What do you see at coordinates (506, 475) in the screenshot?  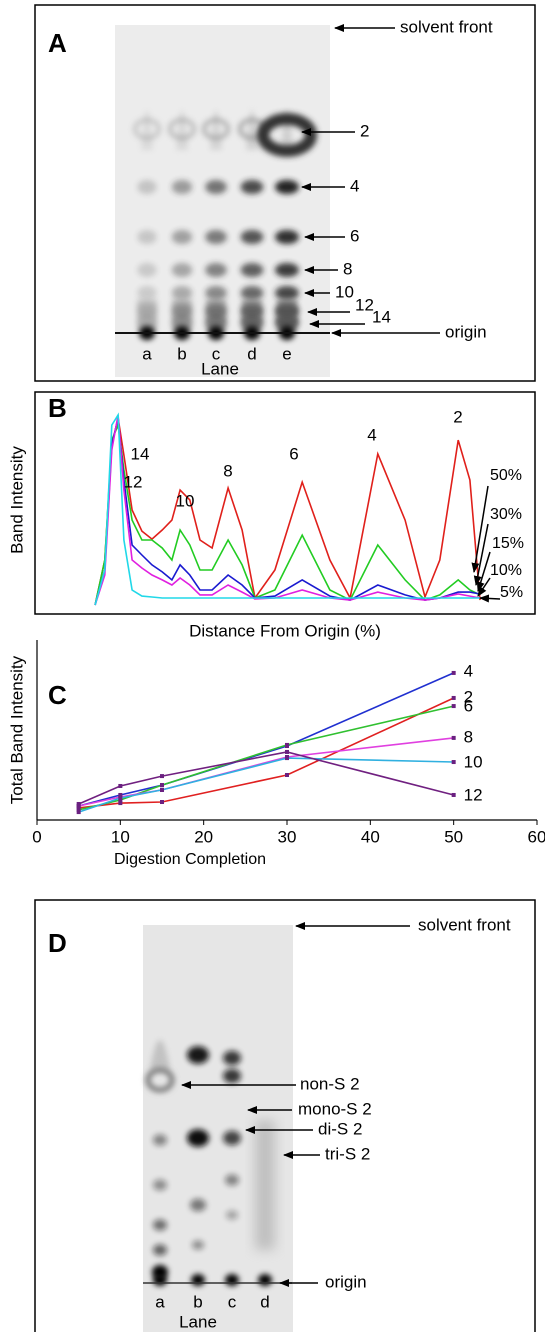 I see `legend-label: 50%` at bounding box center [506, 475].